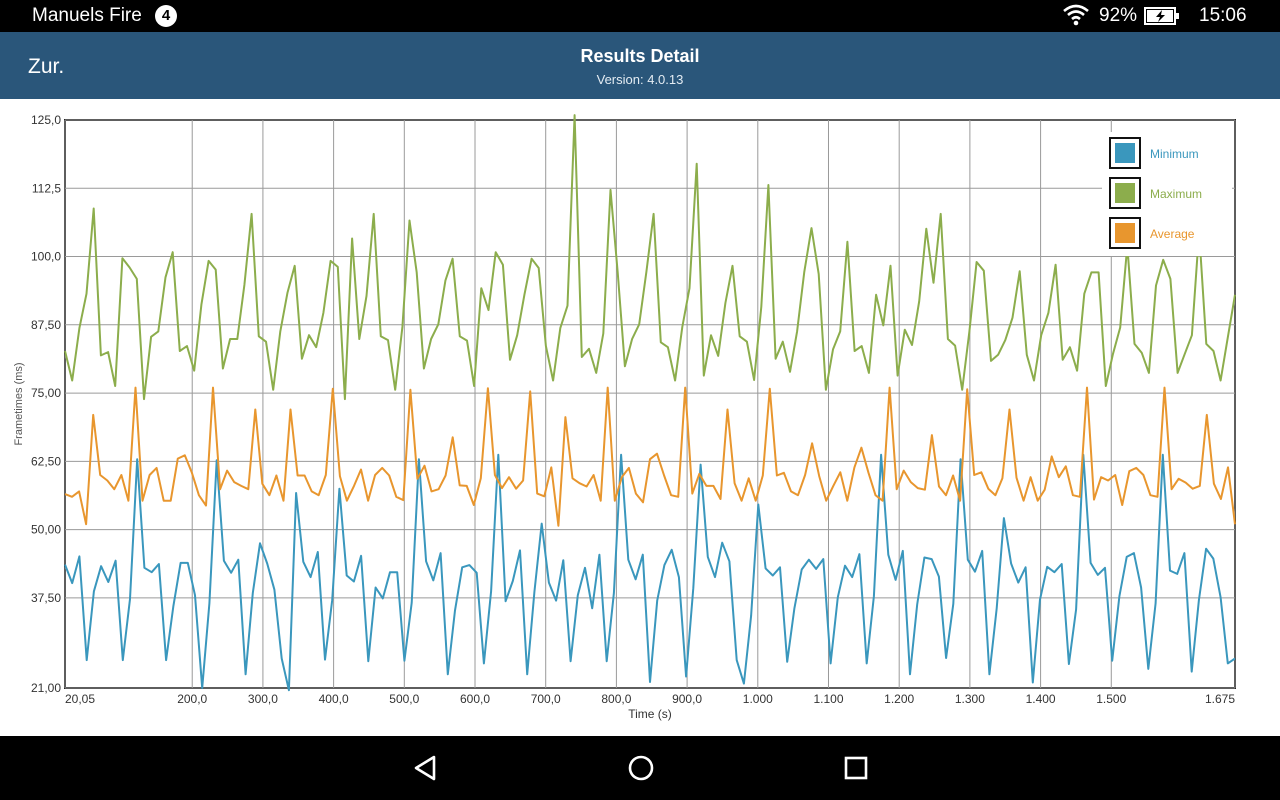 The width and height of the screenshot is (1280, 800). Describe the element at coordinates (1118, 15) in the screenshot. I see `battery-percent: 92%` at that location.